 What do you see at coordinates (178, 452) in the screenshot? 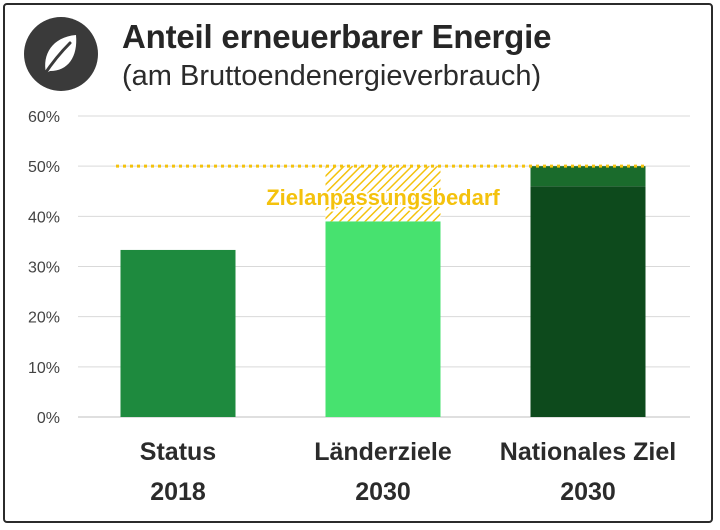
I see `x-category-label: Status` at bounding box center [178, 452].